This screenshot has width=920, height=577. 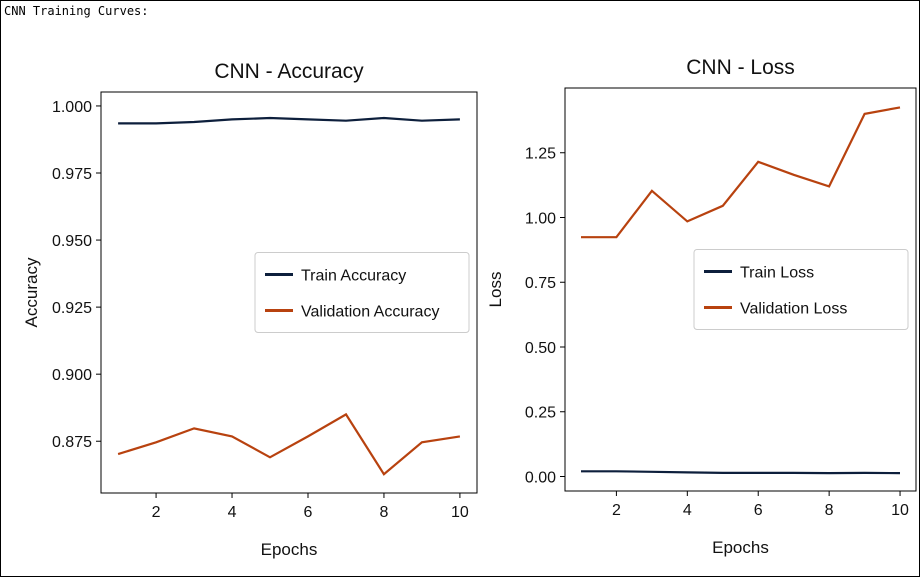 What do you see at coordinates (495, 290) in the screenshot?
I see `y-axis-label: Loss` at bounding box center [495, 290].